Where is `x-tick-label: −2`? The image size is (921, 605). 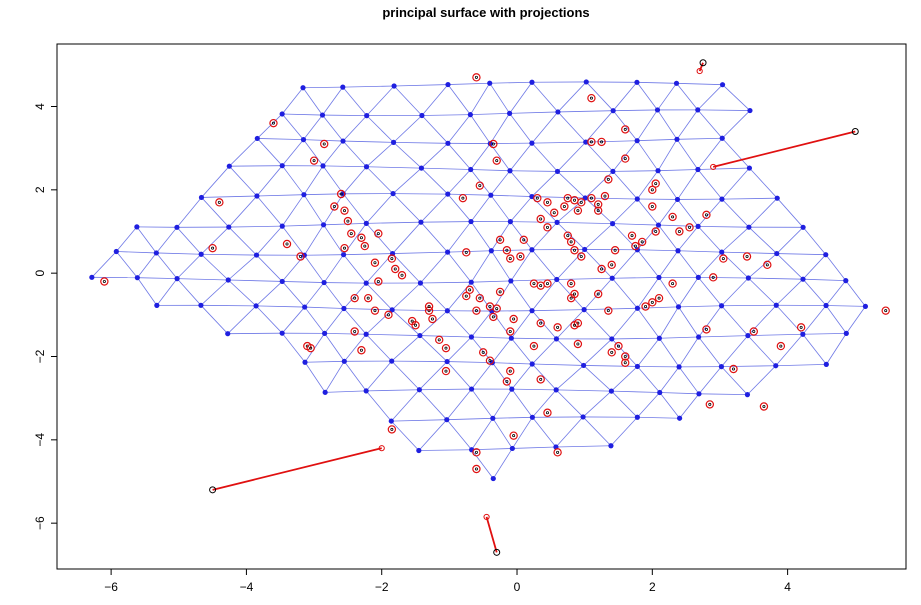
x-tick-label: −2 is located at coordinates (382, 587).